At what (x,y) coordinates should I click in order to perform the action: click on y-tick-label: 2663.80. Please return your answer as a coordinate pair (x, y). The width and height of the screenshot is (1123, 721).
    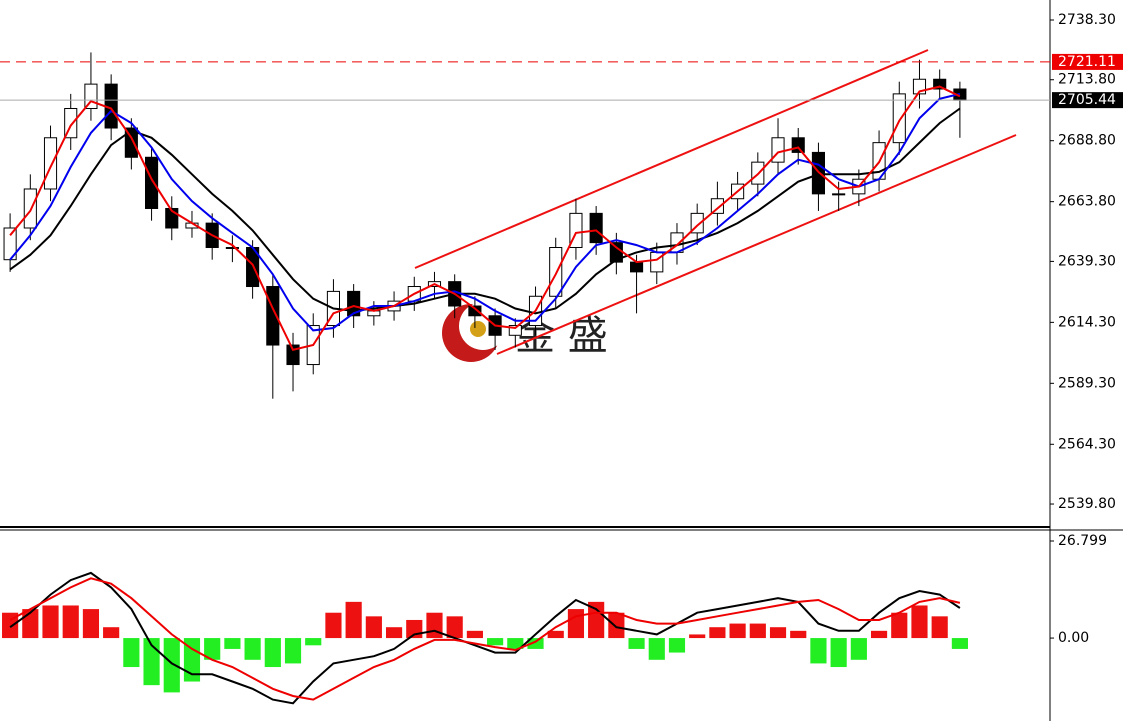
    Looking at the image, I should click on (1087, 202).